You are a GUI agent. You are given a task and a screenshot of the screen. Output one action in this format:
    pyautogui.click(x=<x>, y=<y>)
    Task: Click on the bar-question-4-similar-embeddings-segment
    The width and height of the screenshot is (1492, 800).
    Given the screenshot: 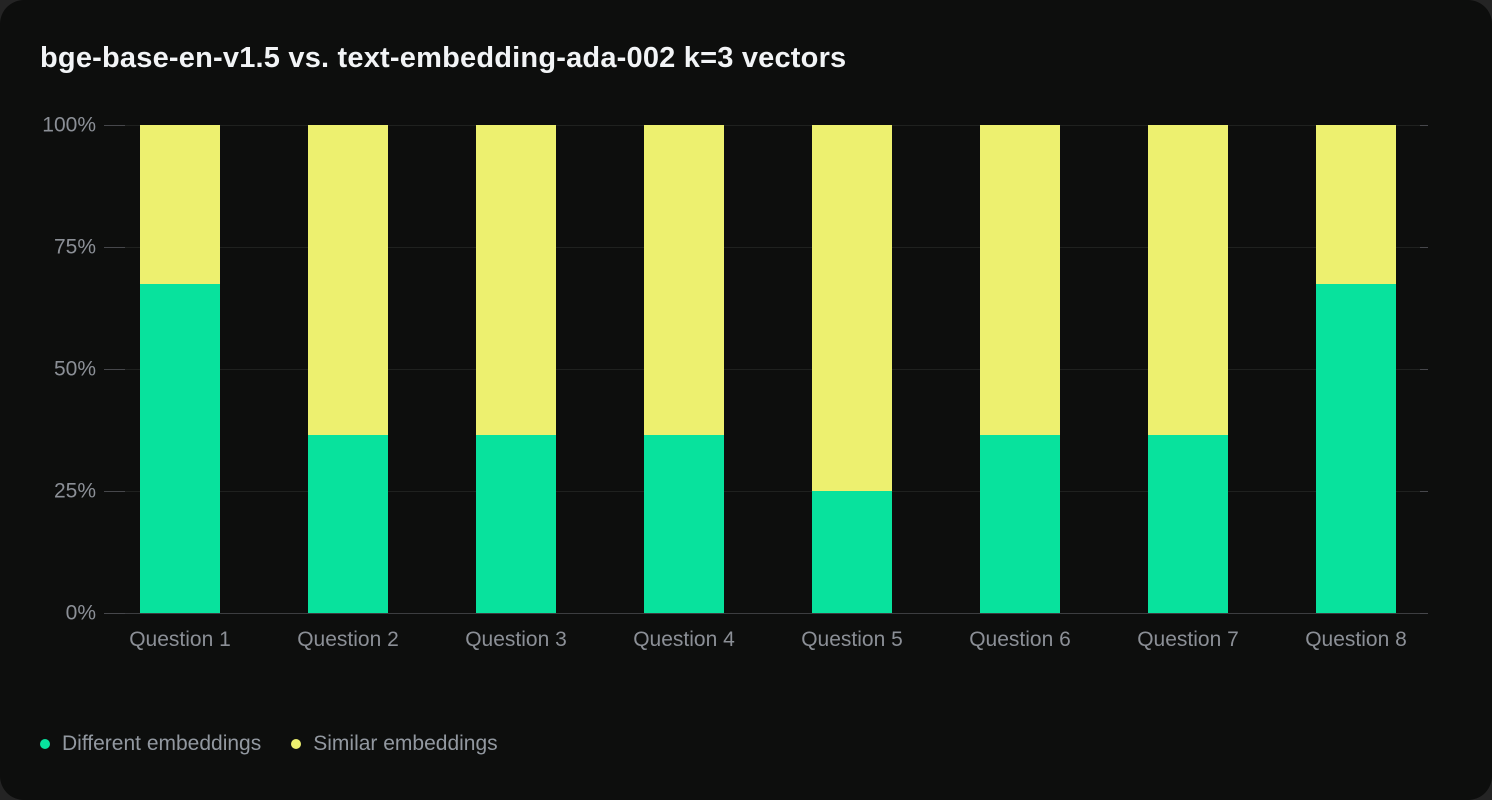 What is the action you would take?
    pyautogui.click(x=684, y=280)
    